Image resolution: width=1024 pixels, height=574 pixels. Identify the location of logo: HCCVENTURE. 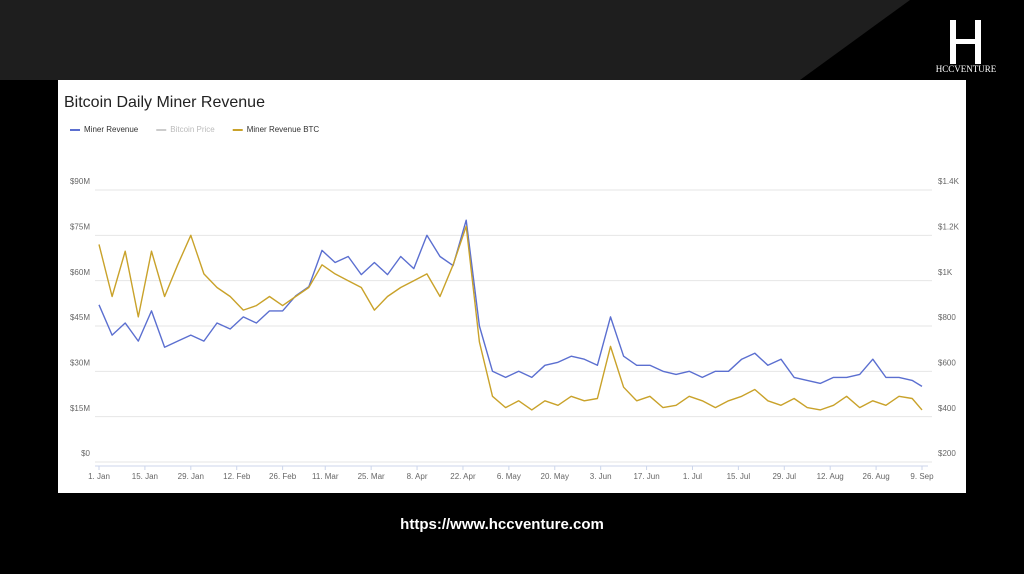
(966, 47).